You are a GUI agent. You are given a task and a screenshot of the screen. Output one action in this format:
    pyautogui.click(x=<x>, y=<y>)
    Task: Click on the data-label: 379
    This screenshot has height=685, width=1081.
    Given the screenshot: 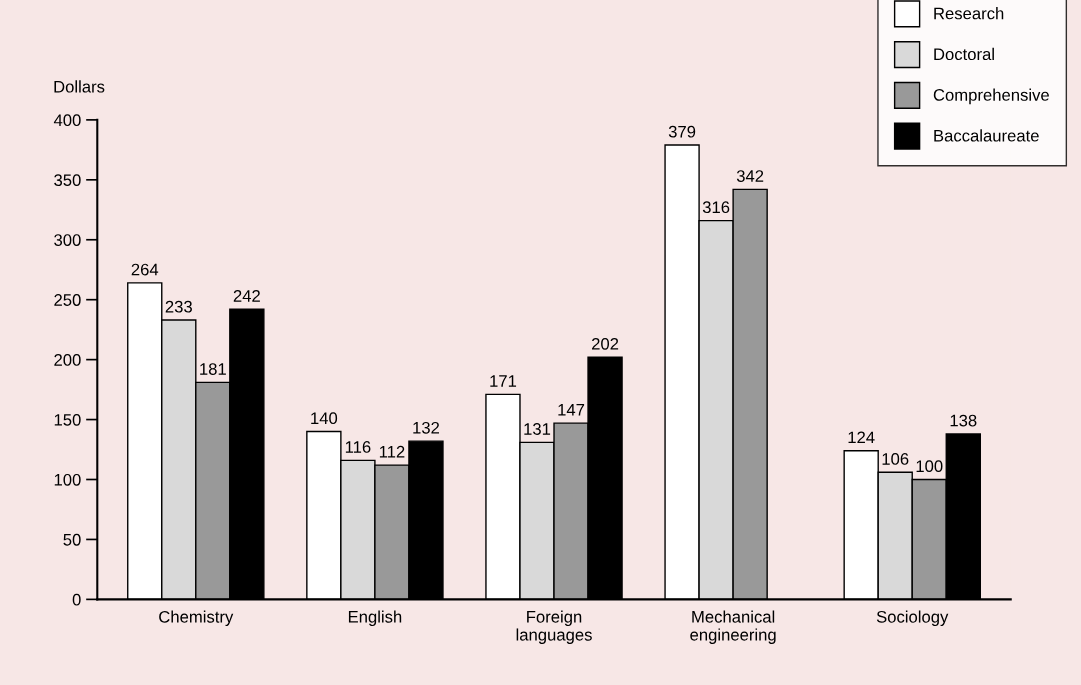 What is the action you would take?
    pyautogui.click(x=682, y=131)
    